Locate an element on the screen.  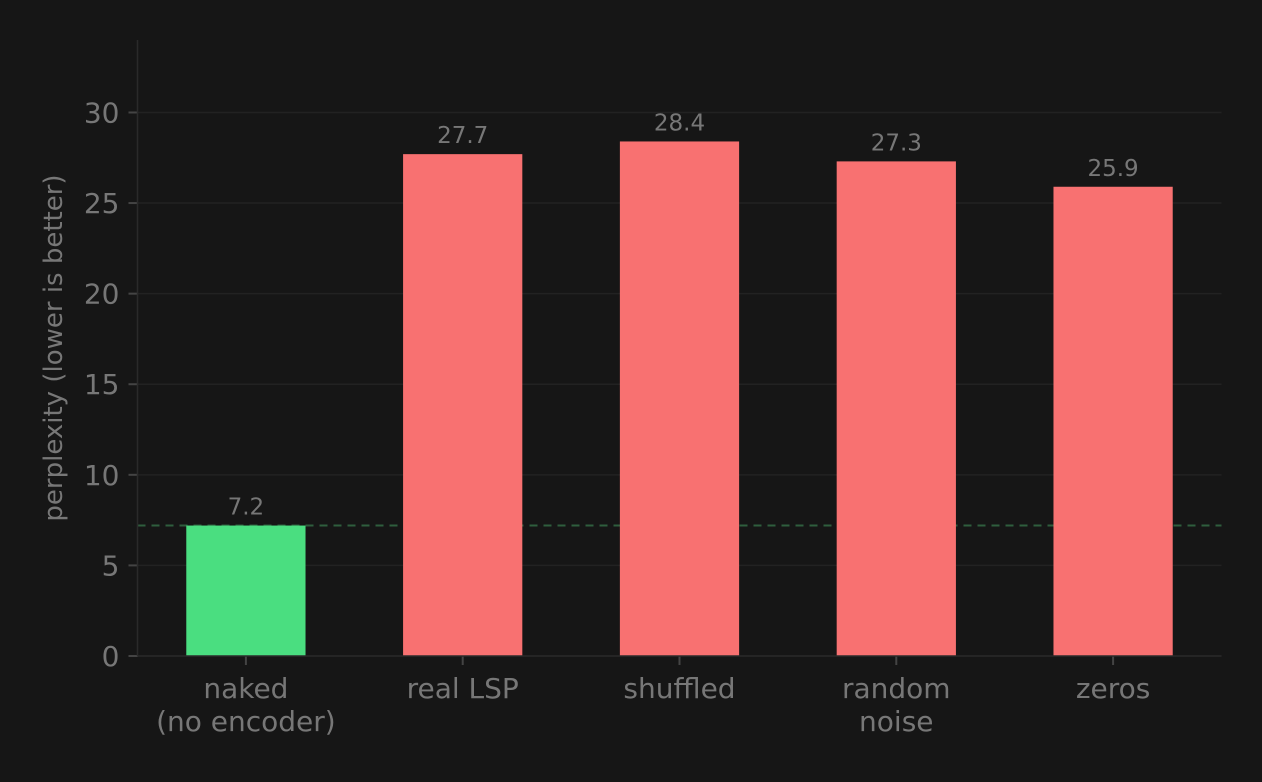
x-tick-label: random is located at coordinates (896, 688).